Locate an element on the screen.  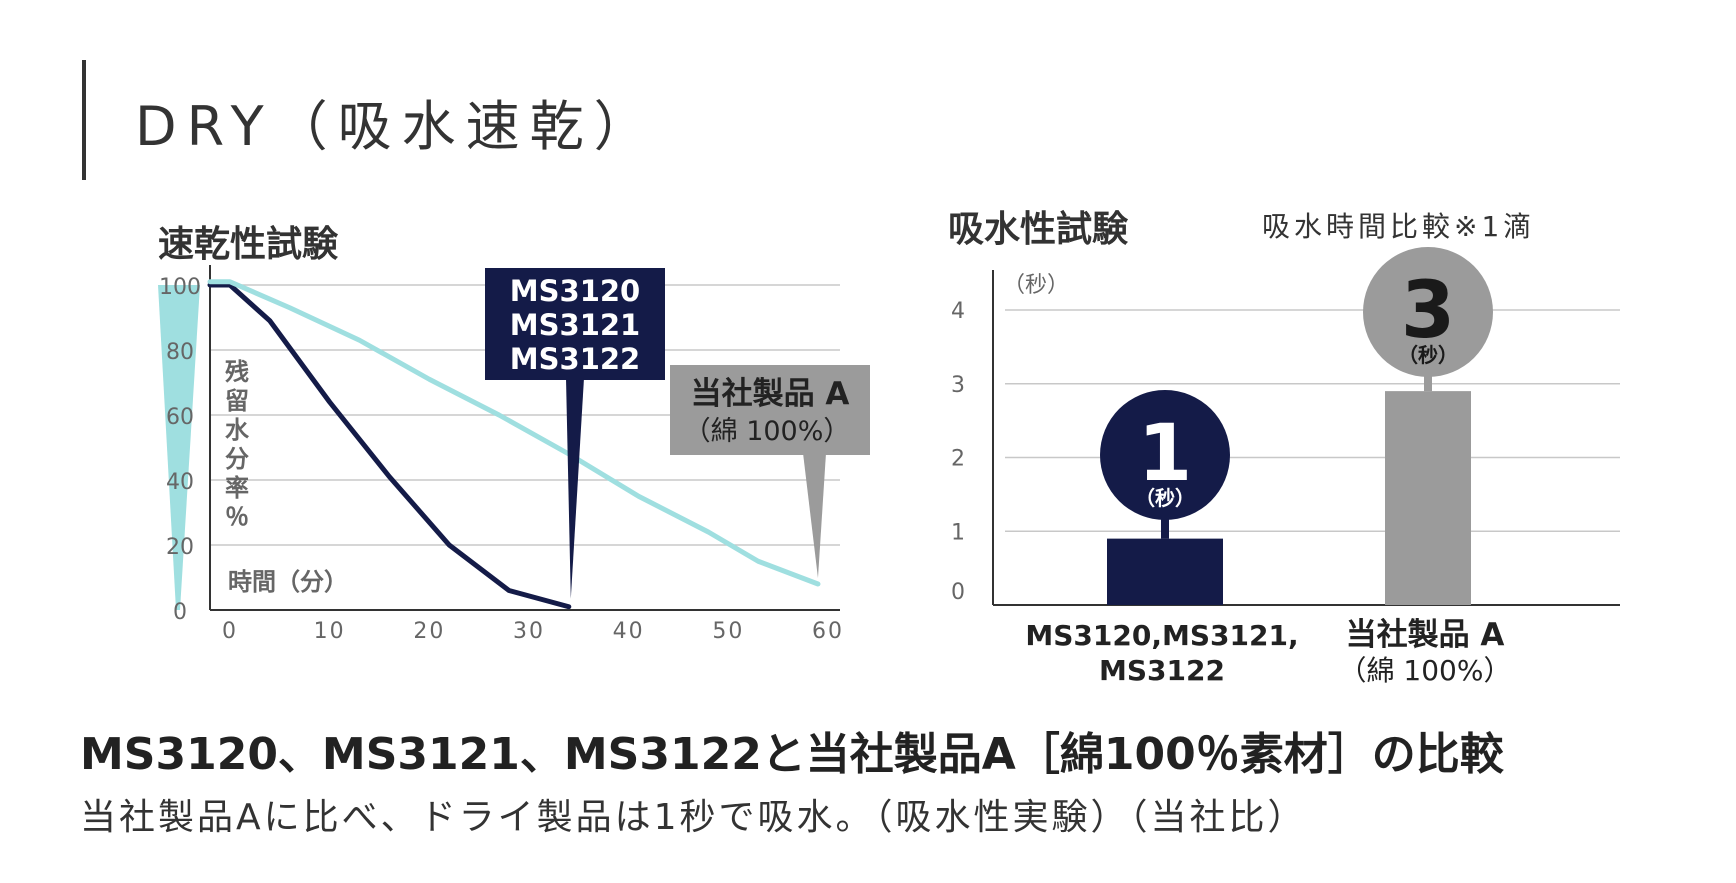
ms-callout-pointer is located at coordinates (575, 488).